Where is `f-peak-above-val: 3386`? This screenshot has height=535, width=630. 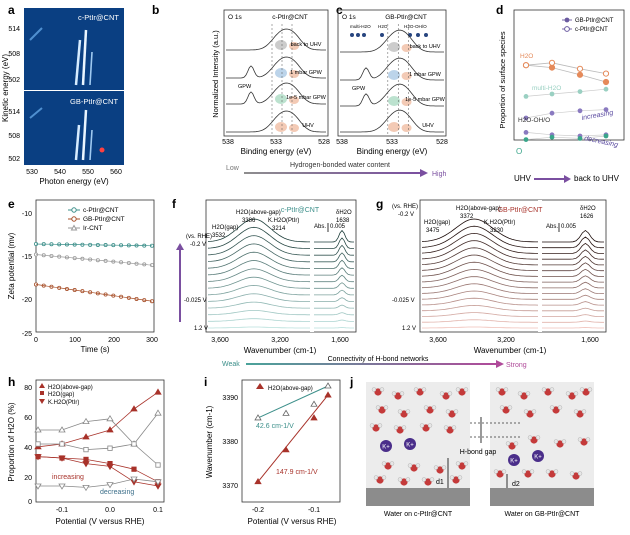
f-peak-above-val: 3386 is located at coordinates (249, 221).